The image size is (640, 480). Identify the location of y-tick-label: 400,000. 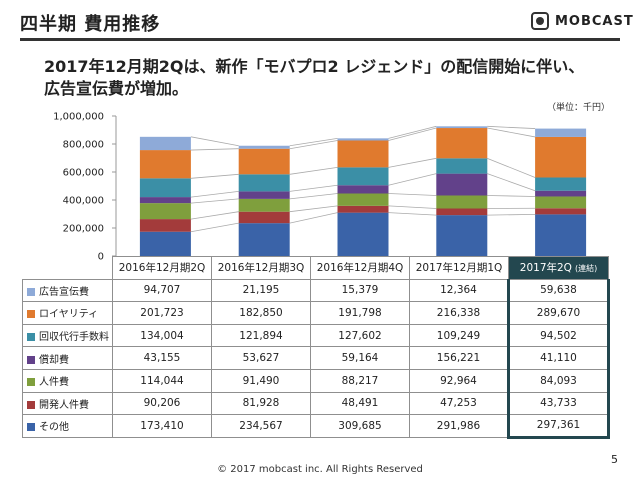
(83, 201).